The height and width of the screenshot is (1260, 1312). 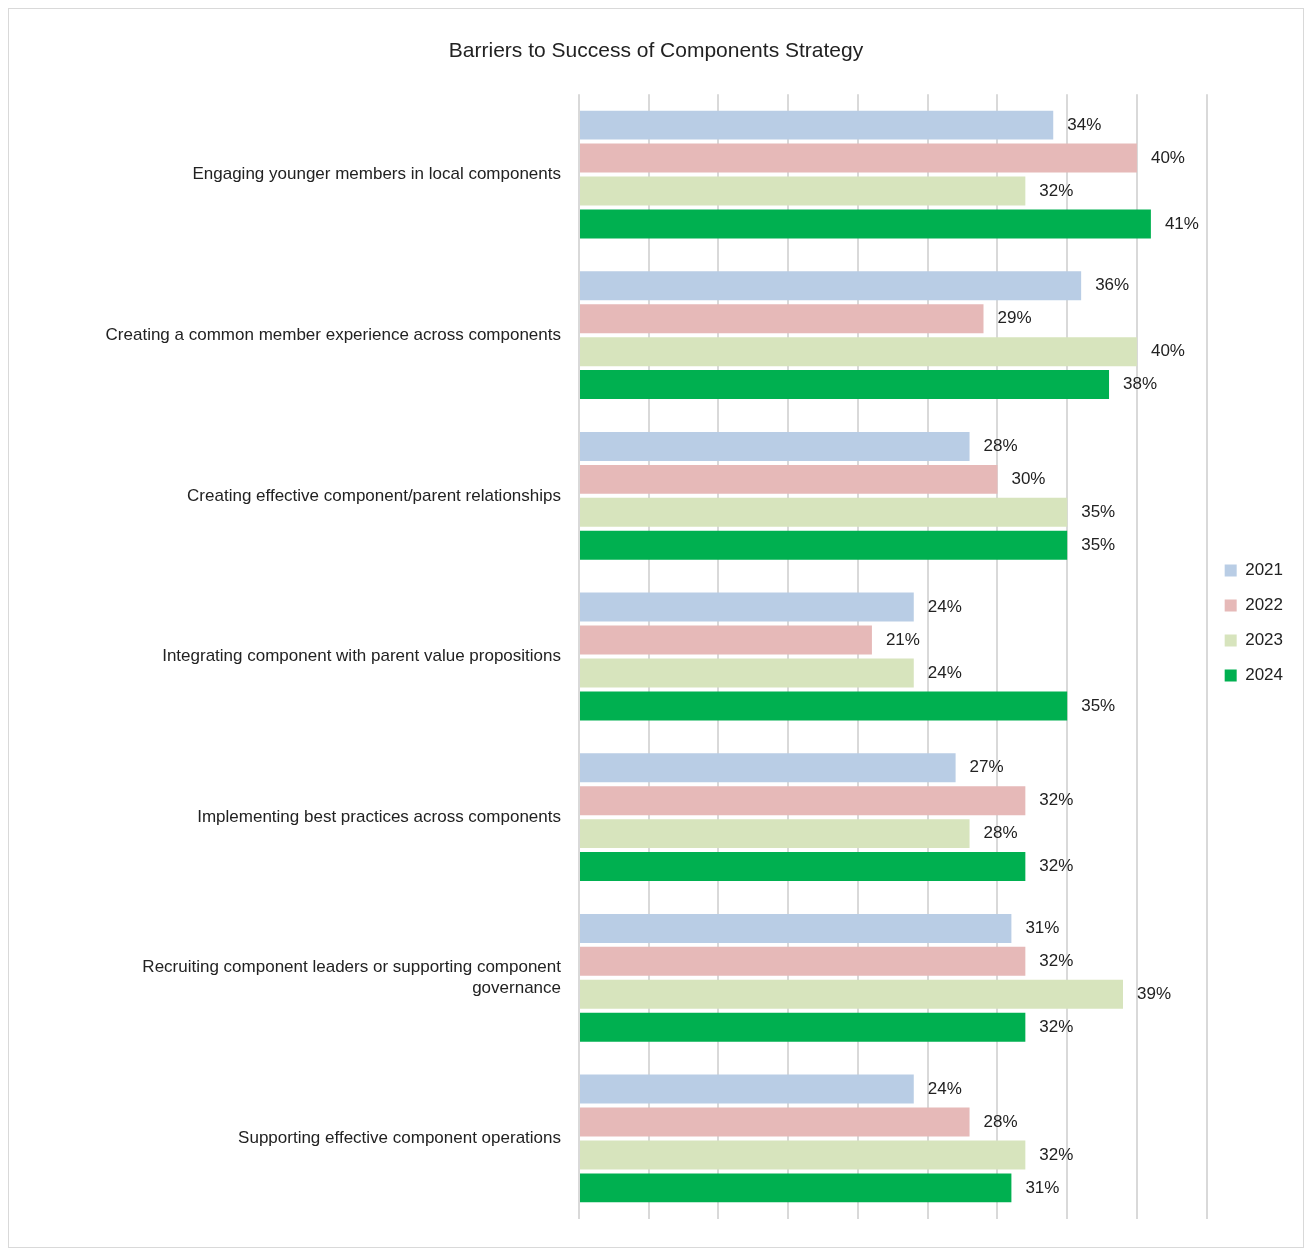 What do you see at coordinates (1112, 285) in the screenshot?
I see `data-label: 36%` at bounding box center [1112, 285].